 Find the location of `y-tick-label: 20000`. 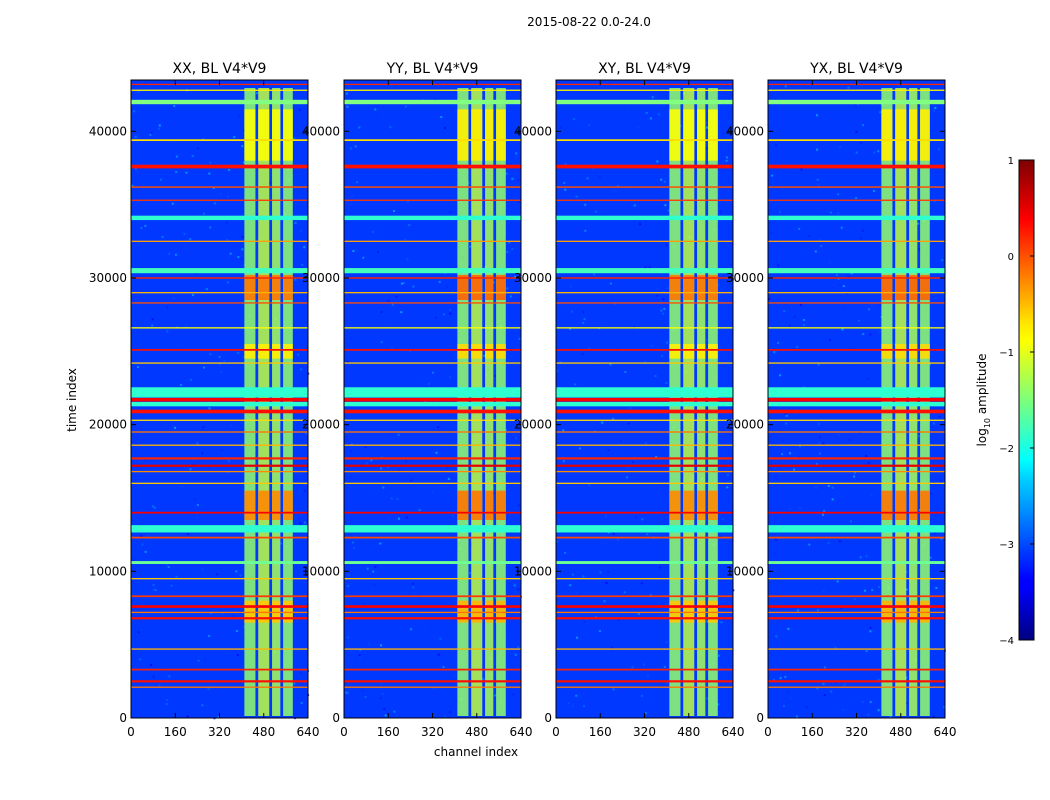

y-tick-label: 20000 is located at coordinates (533, 425).